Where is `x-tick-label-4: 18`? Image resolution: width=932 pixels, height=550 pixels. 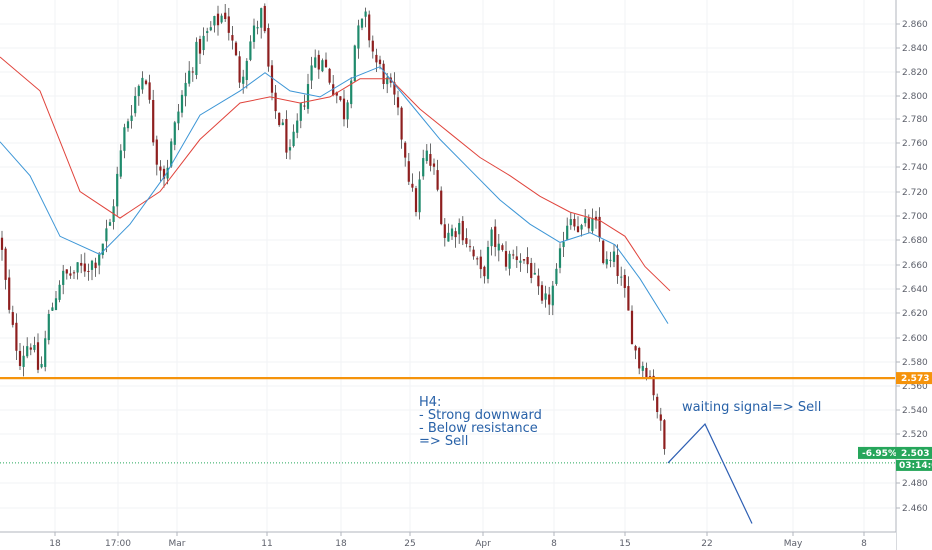 x-tick-label-4: 18 is located at coordinates (341, 544).